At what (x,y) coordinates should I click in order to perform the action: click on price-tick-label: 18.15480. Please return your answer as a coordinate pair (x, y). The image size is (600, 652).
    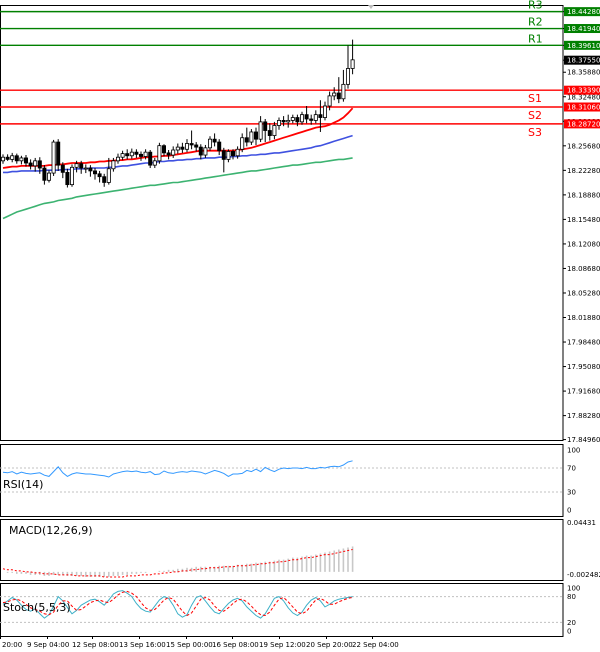
    Looking at the image, I should click on (583, 220).